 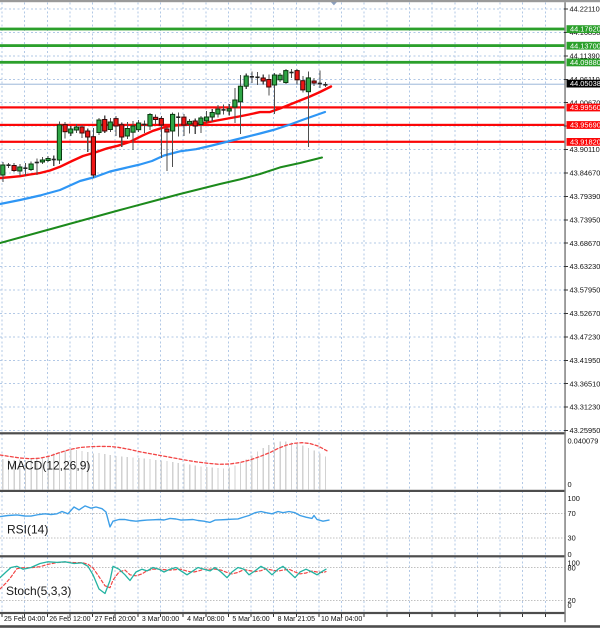 What do you see at coordinates (585, 83) in the screenshot?
I see `svg-text: 44.05038` at bounding box center [585, 83].